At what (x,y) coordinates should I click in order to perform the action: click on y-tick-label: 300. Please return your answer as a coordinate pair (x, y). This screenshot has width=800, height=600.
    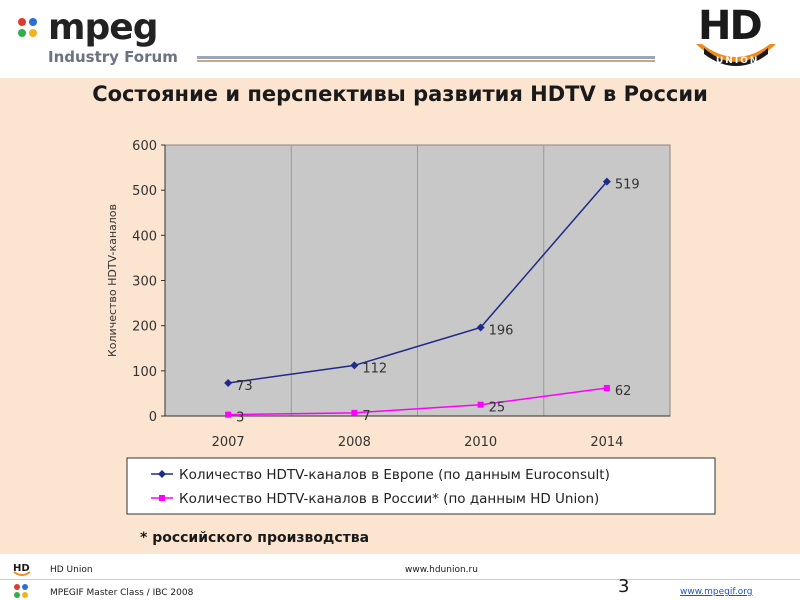
    Looking at the image, I should click on (144, 282).